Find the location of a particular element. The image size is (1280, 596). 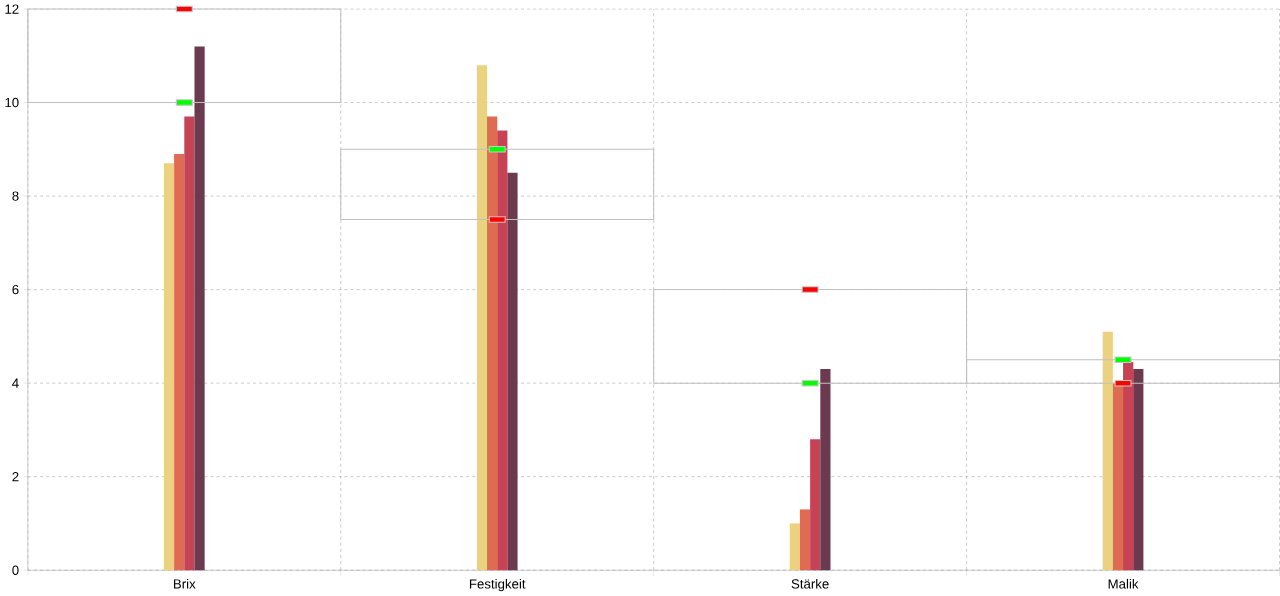

y-tick-label: 8 is located at coordinates (15, 196).